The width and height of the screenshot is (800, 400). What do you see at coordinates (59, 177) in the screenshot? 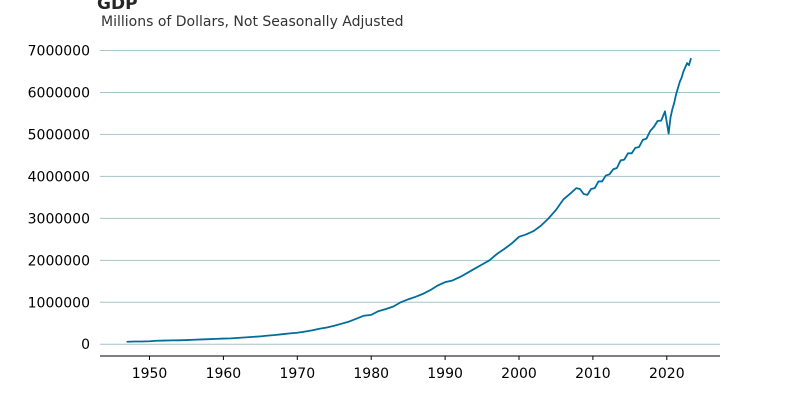
I see `y-tick-label: 4000000` at bounding box center [59, 177].